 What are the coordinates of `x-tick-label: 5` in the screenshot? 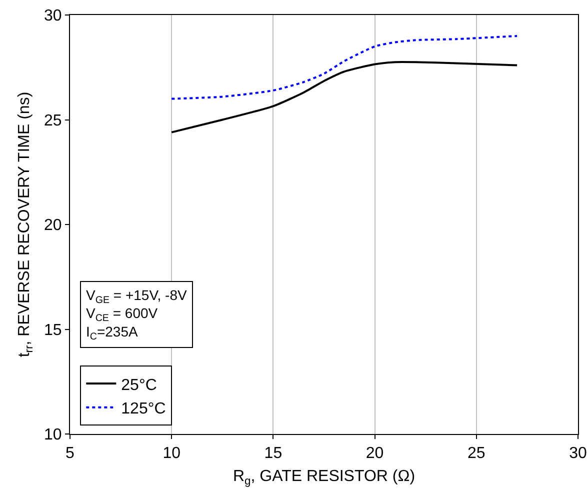 It's located at (70, 453).